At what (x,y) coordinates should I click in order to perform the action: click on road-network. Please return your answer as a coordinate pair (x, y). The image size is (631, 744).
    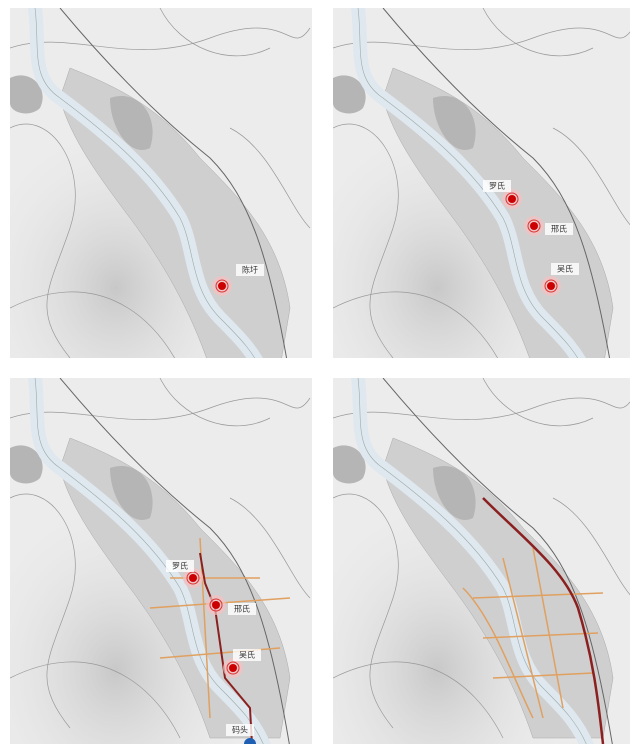
    Looking at the image, I should click on (533, 633).